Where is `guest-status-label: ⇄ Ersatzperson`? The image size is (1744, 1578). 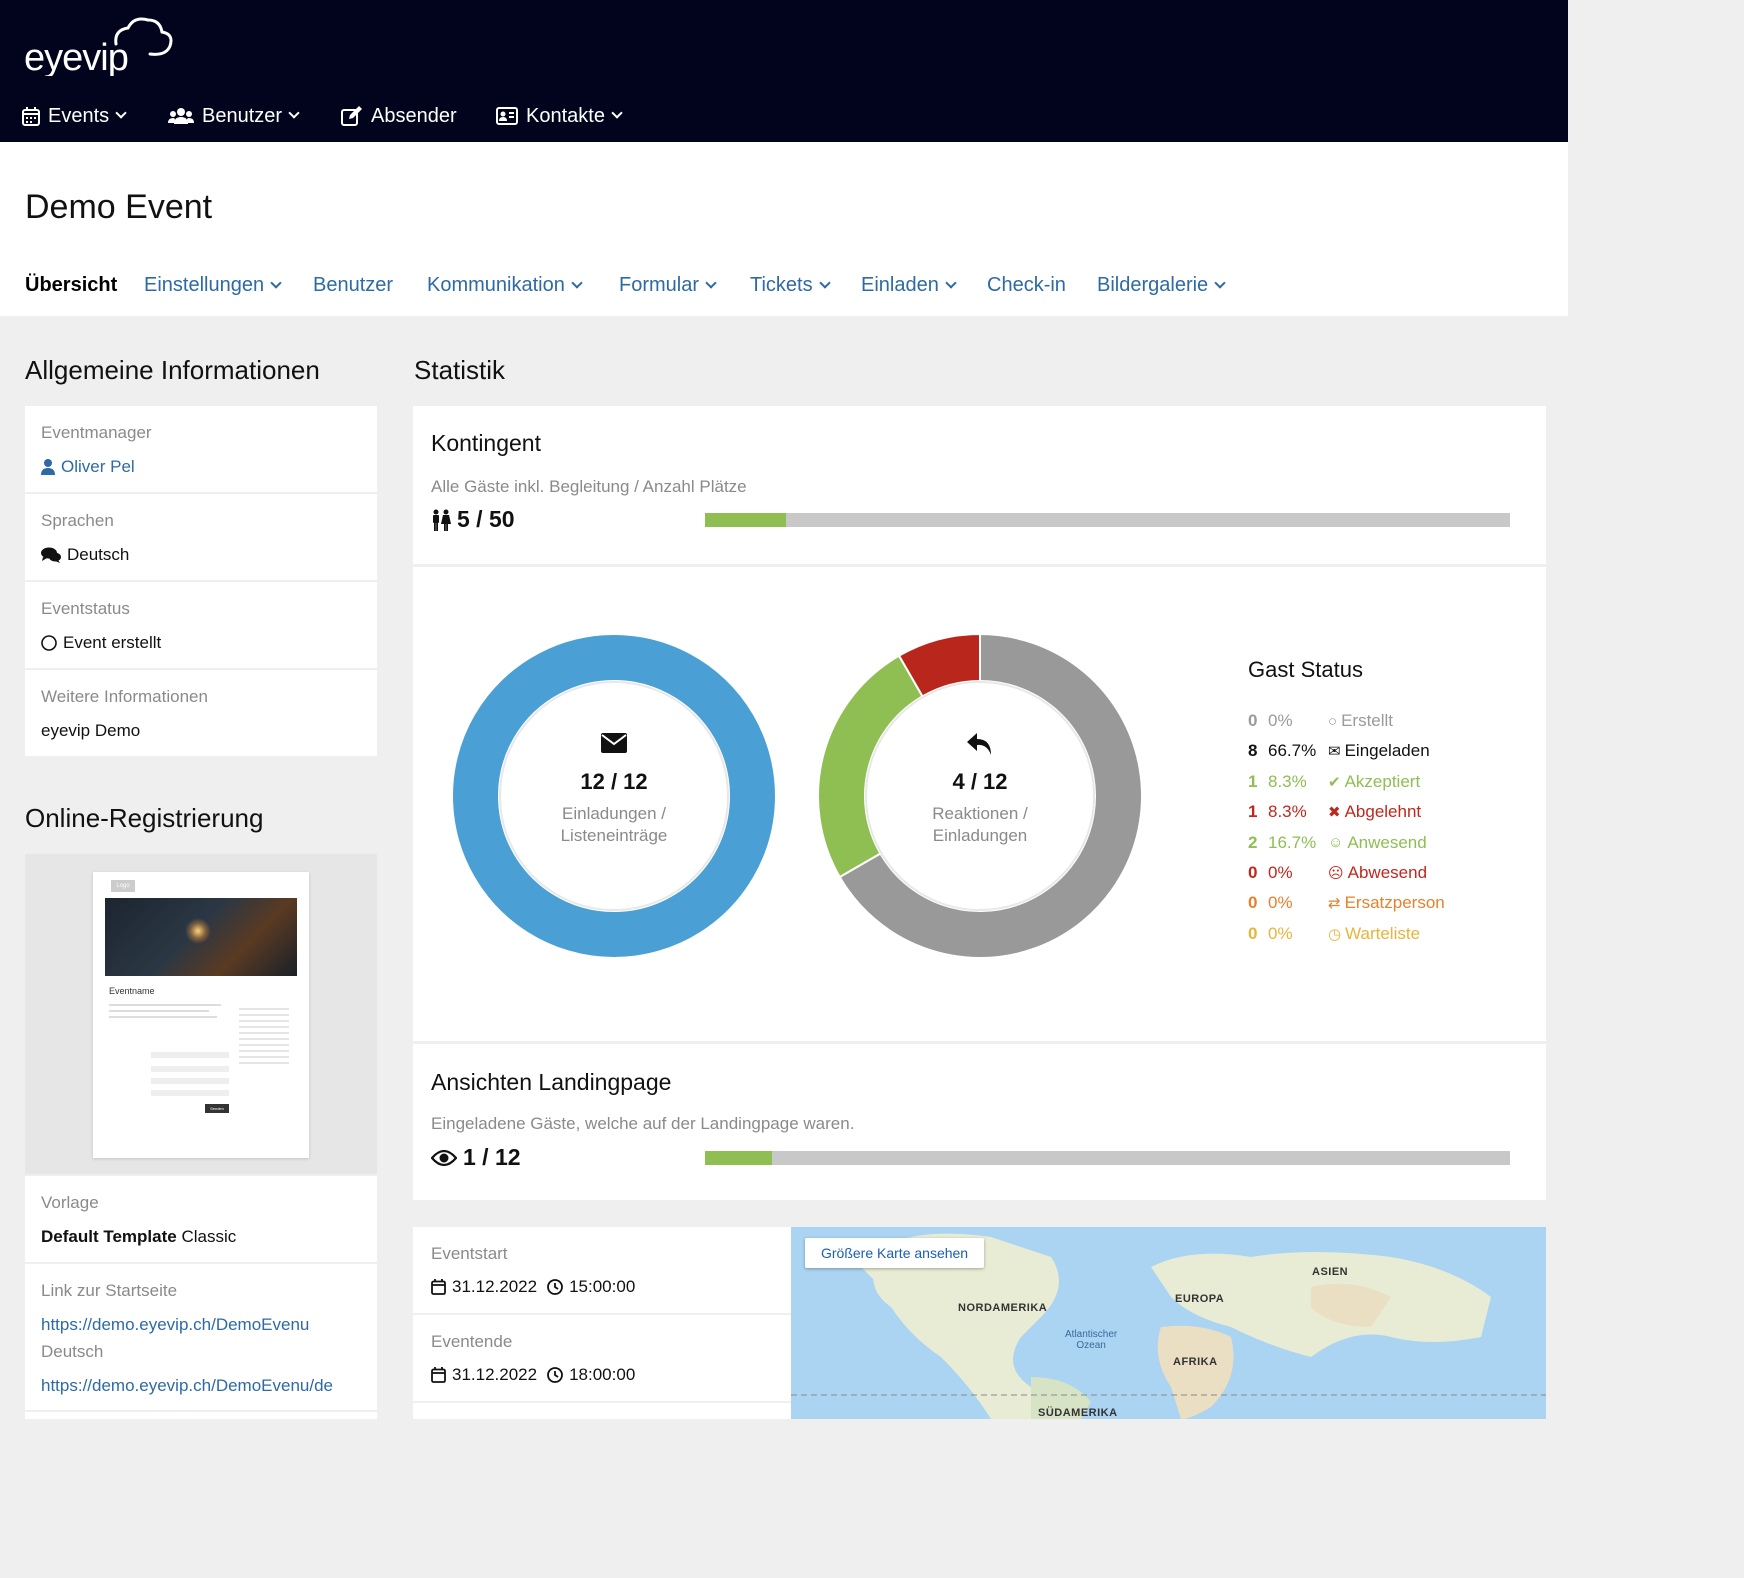
guest-status-label: ⇄ Ersatzperson is located at coordinates (1386, 903).